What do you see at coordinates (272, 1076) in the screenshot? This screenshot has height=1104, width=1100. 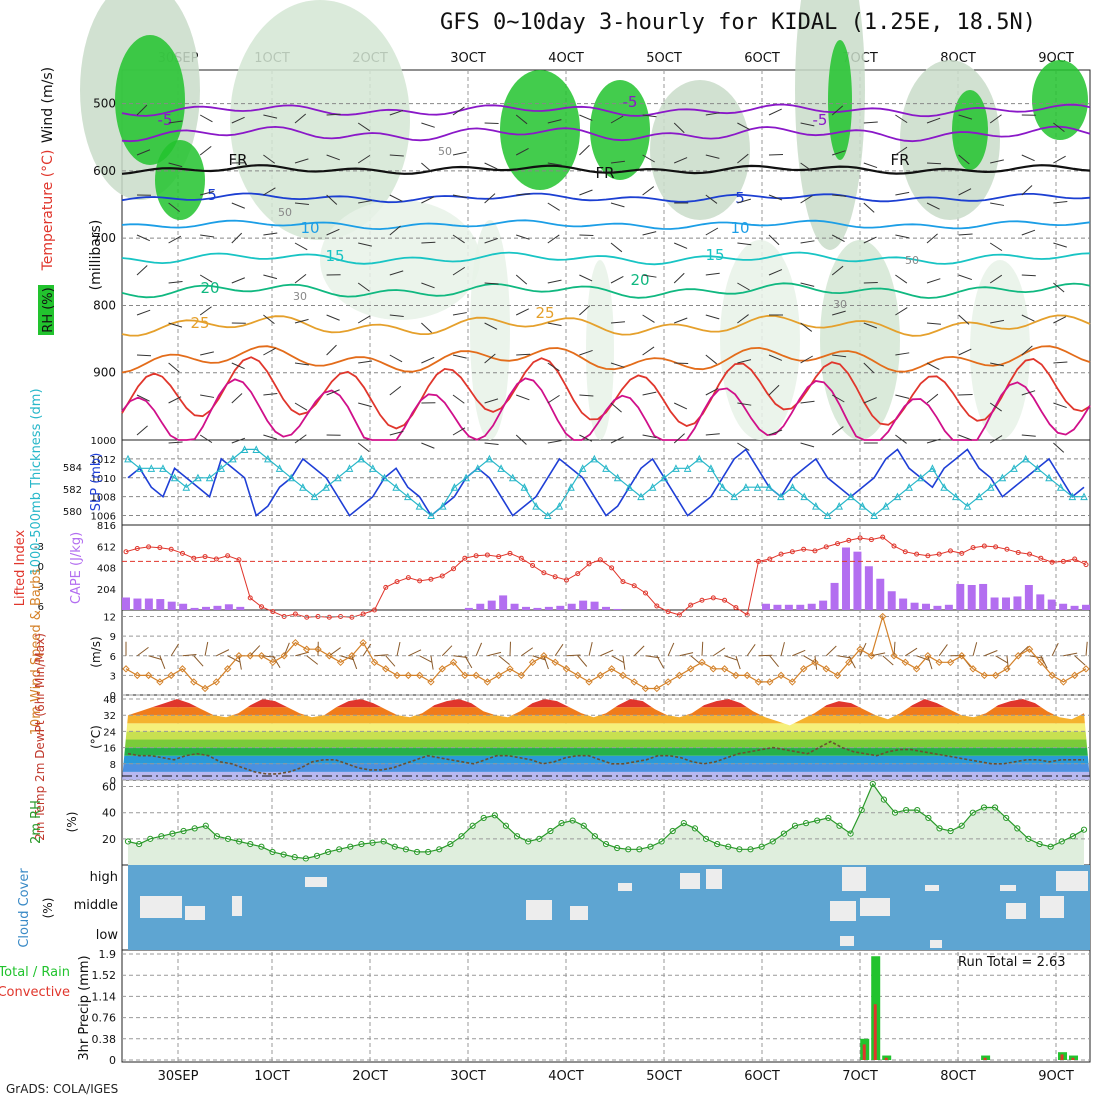 I see `x-tick-label-bottom: 1OCT` at bounding box center [272, 1076].